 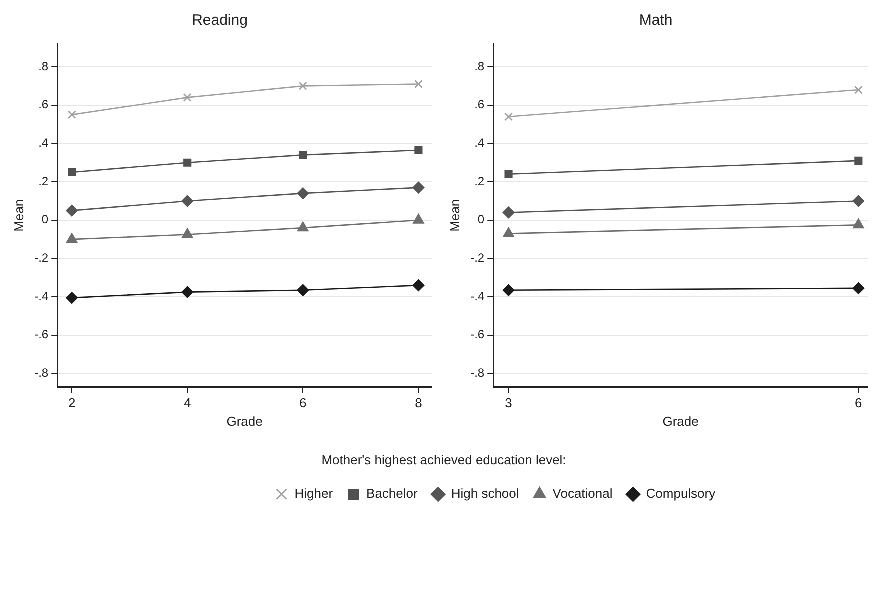 What do you see at coordinates (681, 494) in the screenshot?
I see `legend-label: Compulsory` at bounding box center [681, 494].